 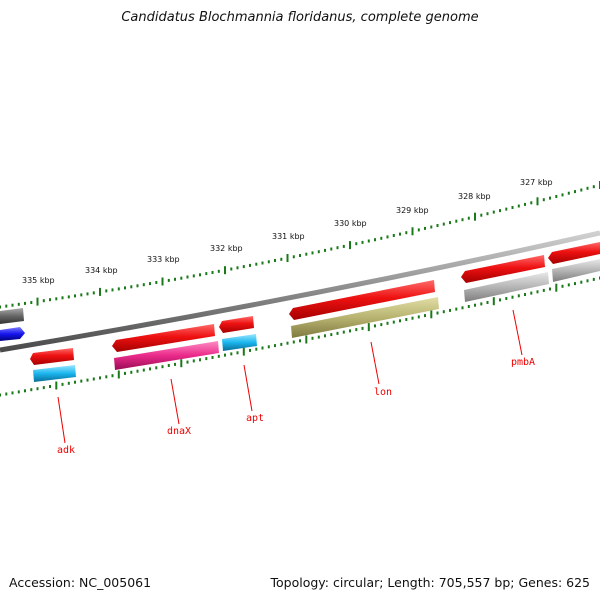 What do you see at coordinates (255, 418) in the screenshot?
I see `gene-label-apt: apt` at bounding box center [255, 418].